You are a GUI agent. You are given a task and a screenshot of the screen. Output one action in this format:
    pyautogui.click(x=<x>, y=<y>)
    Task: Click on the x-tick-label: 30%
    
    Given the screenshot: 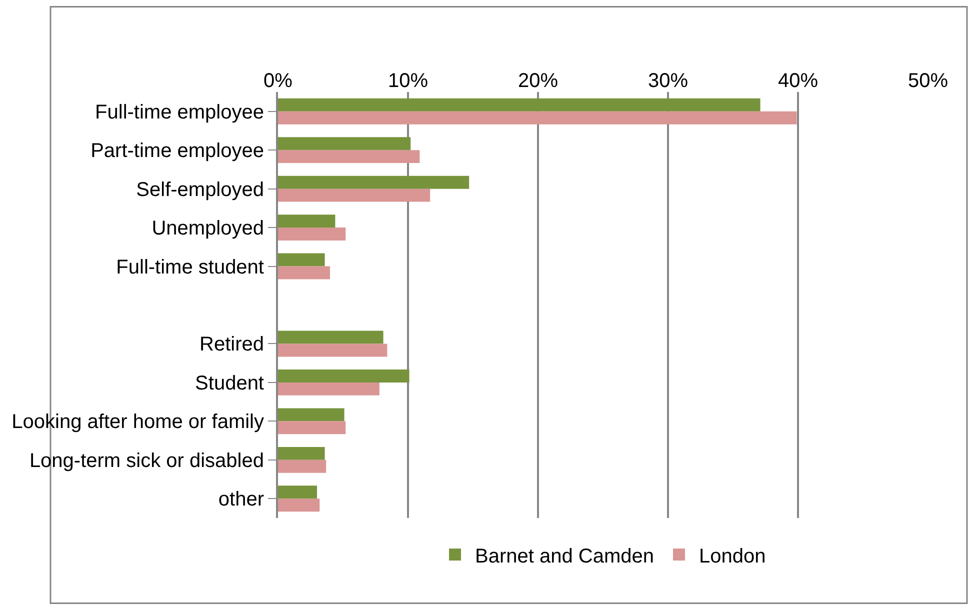 What is the action you would take?
    pyautogui.click(x=668, y=81)
    